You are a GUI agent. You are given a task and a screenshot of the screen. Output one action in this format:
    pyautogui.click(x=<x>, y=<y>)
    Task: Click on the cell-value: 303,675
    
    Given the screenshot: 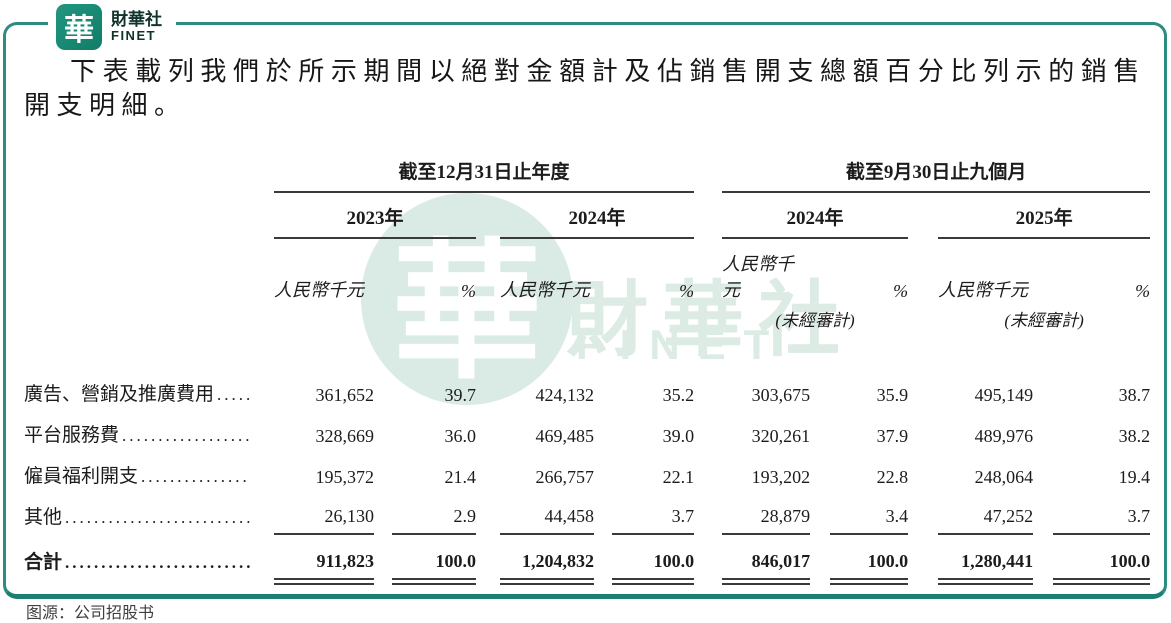 What is the action you would take?
    pyautogui.click(x=781, y=395)
    